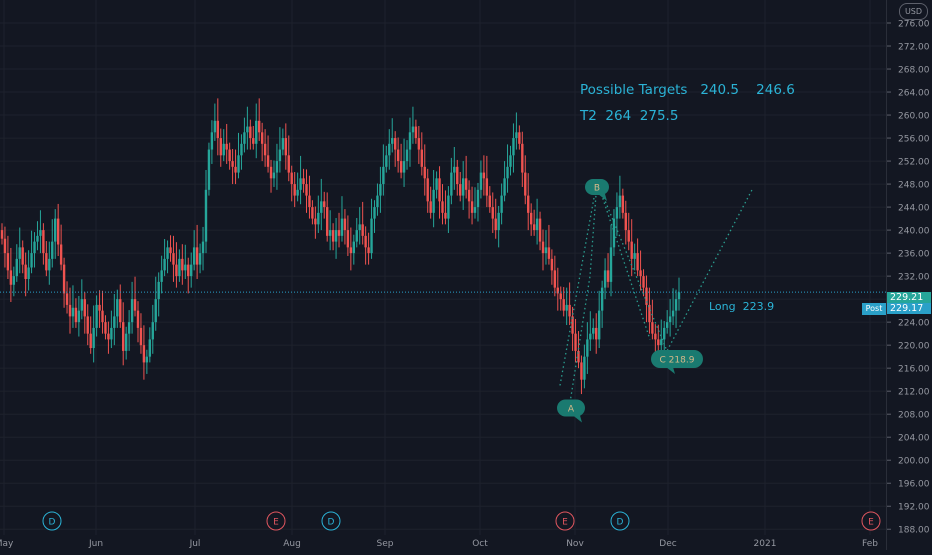 The height and width of the screenshot is (555, 932). What do you see at coordinates (480, 544) in the screenshot?
I see `x-tick-label: Oct` at bounding box center [480, 544].